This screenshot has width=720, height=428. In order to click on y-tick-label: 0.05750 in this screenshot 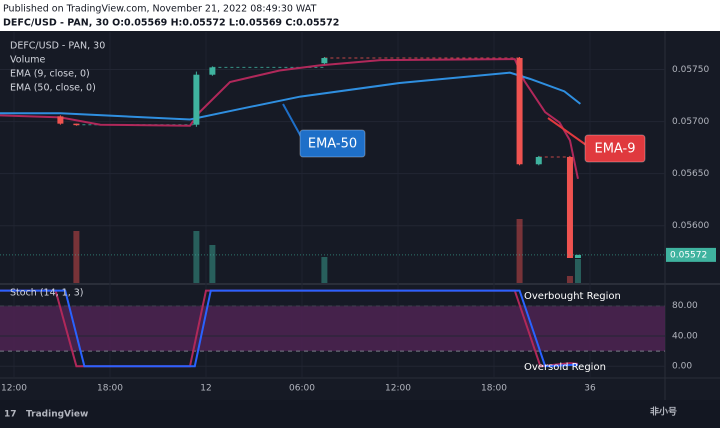, I will do `click(690, 70)`.